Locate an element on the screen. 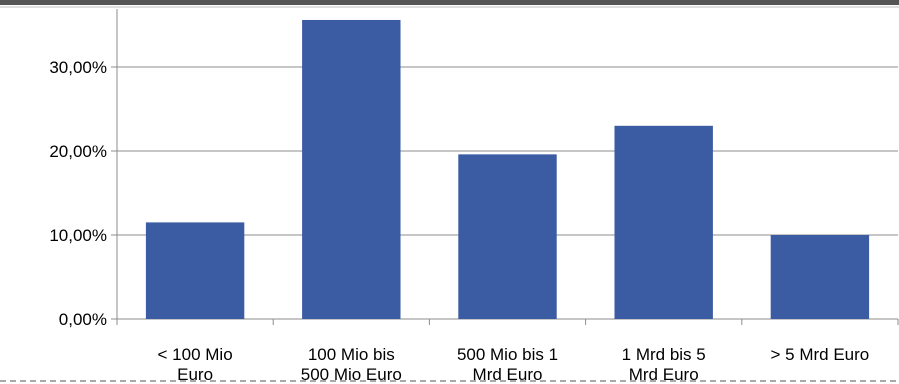 The height and width of the screenshot is (384, 899). x-category-label: 100 Mio bis is located at coordinates (351, 354).